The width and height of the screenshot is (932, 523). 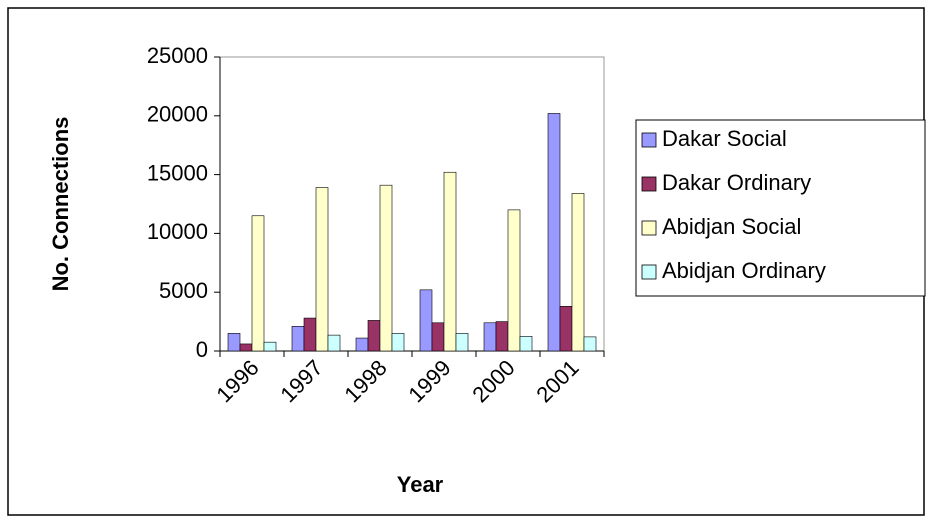 I want to click on legend-label: Dakar Ordinary, so click(x=736, y=182).